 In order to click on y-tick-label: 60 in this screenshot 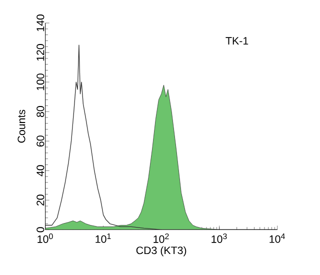, I will do `click(40, 141)`.